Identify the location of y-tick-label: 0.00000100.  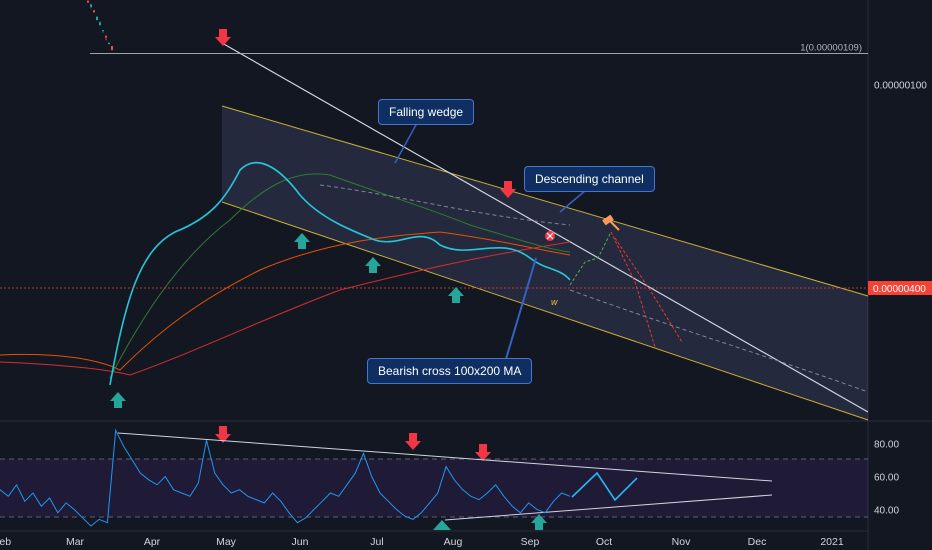
(900, 85).